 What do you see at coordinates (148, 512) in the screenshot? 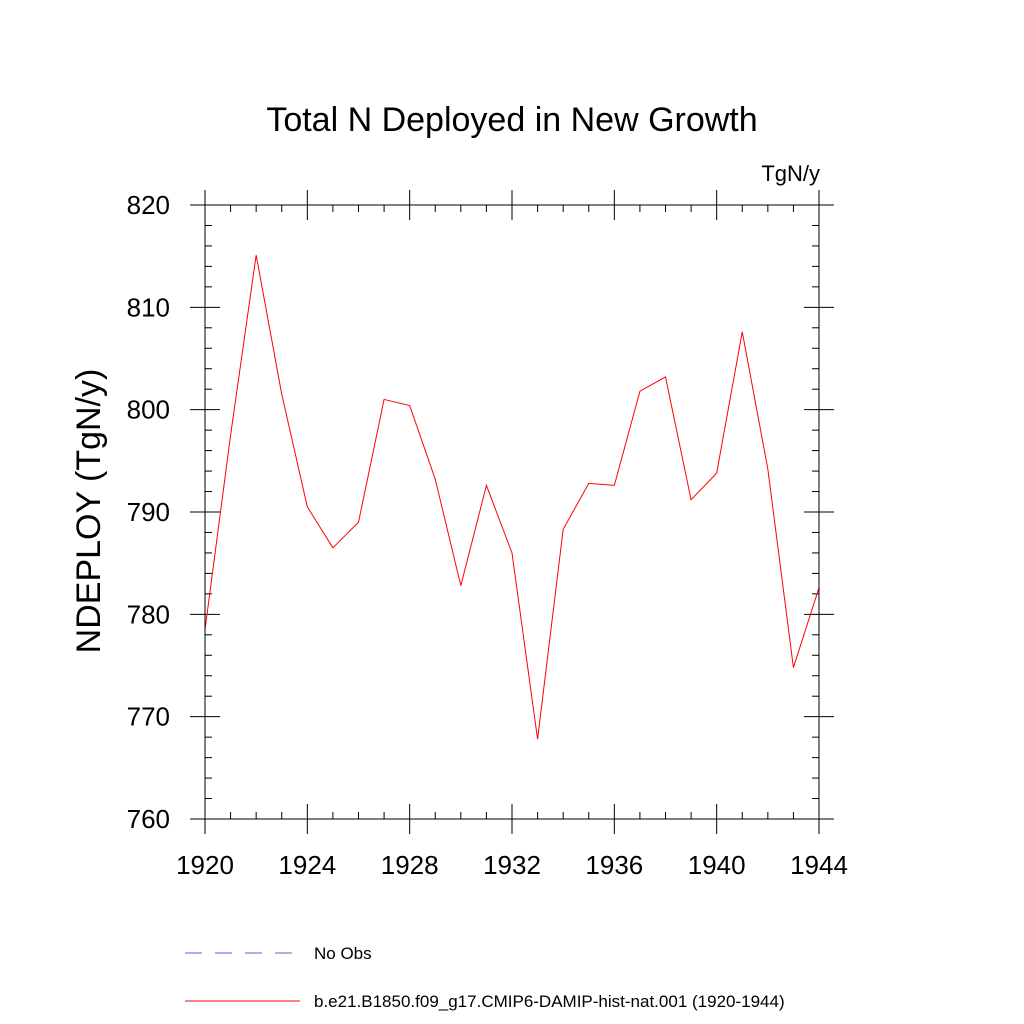
I see `y-tick-label: 790` at bounding box center [148, 512].